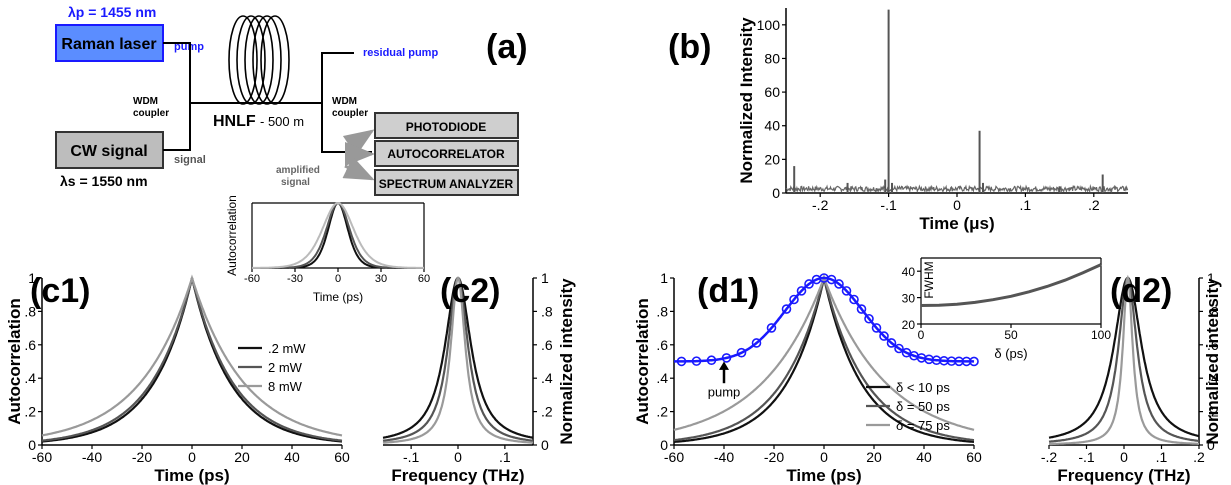  Describe the element at coordinates (923, 425) in the screenshot. I see `legend-label: δ = 75 ps` at that location.